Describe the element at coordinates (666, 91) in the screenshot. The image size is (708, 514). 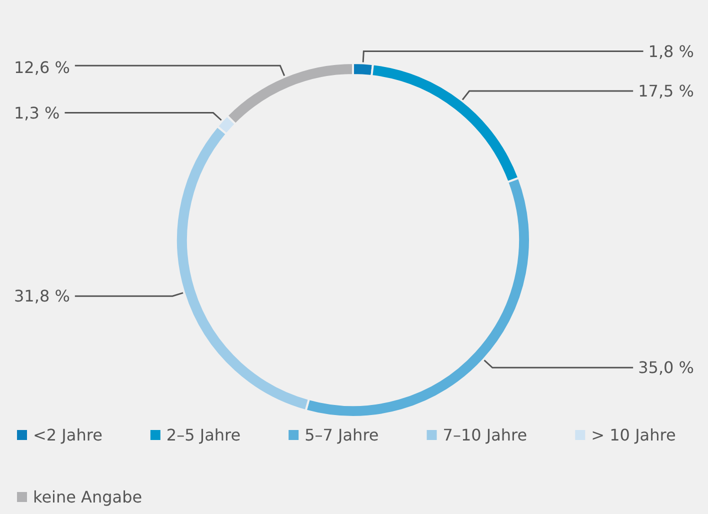
I see `data-label: 17,5 %` at that location.